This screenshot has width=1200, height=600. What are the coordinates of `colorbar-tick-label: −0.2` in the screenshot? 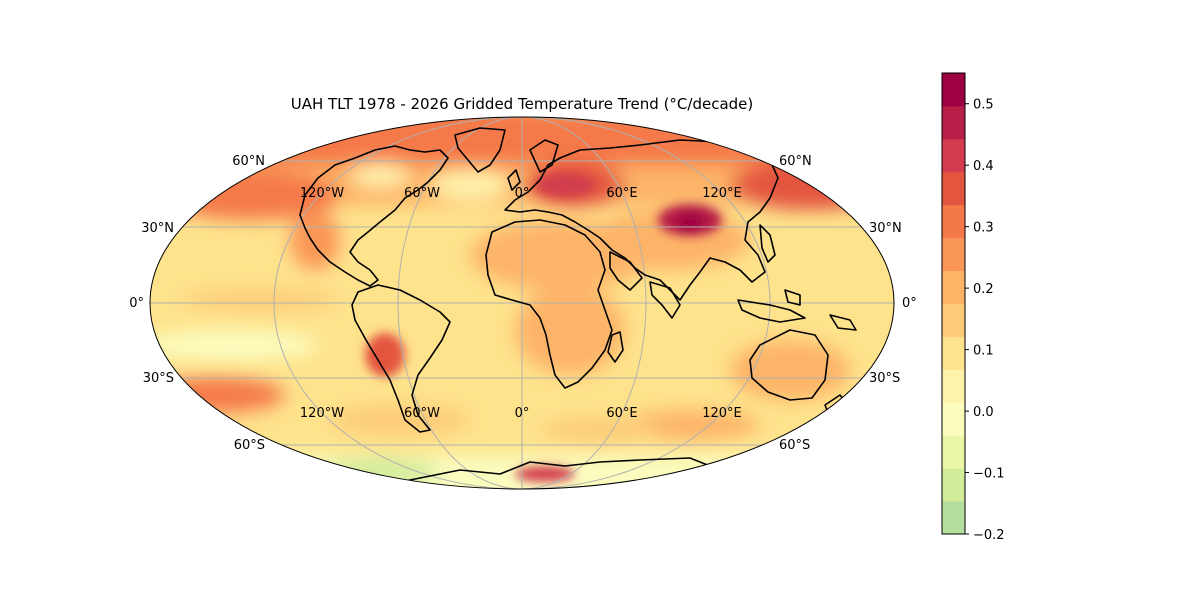 It's located at (989, 535).